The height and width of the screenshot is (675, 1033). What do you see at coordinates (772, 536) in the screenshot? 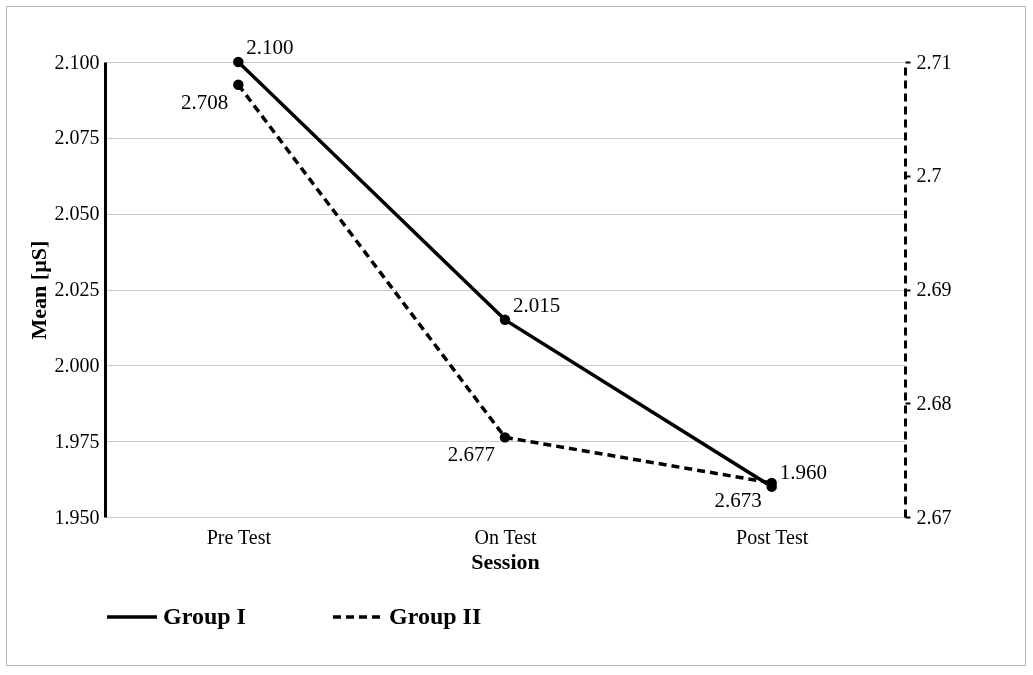
I see `x-tick-label: Post Test` at bounding box center [772, 536].